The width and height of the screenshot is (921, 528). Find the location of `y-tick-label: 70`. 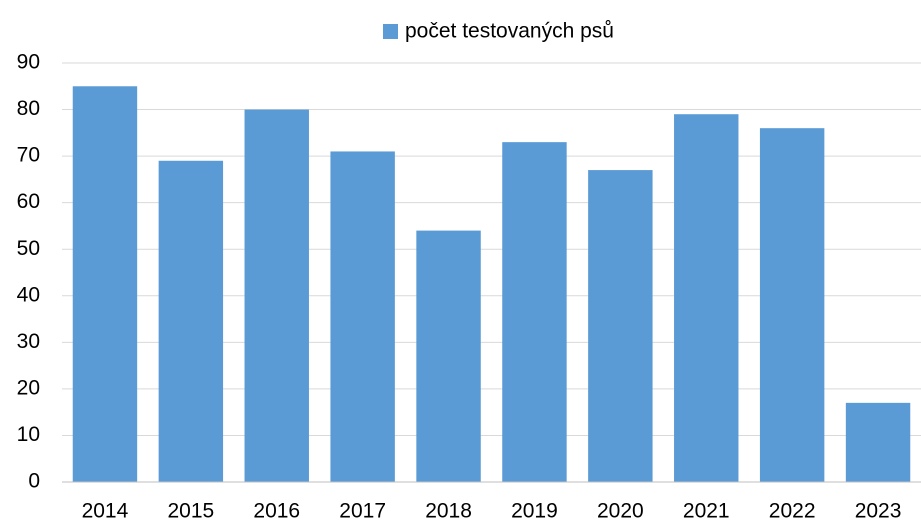

y-tick-label: 70 is located at coordinates (28, 155).